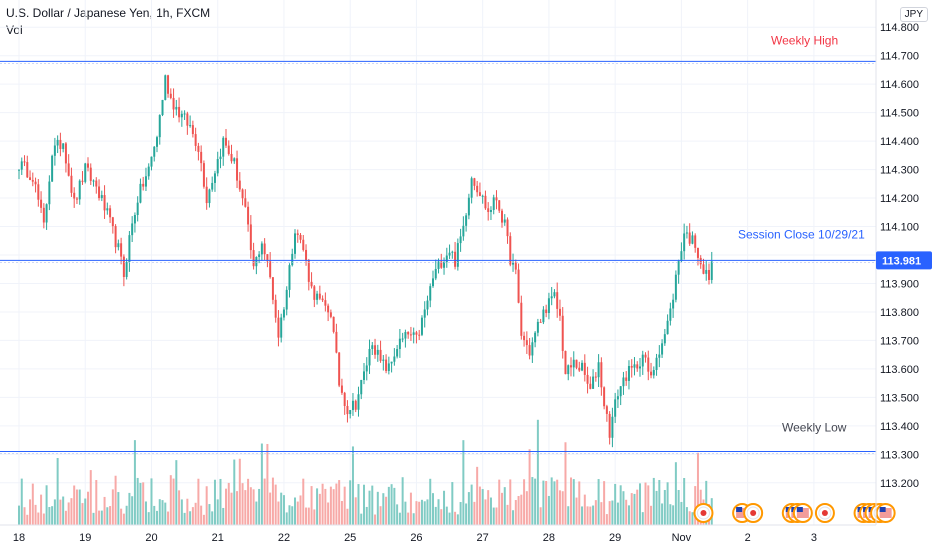 The image size is (932, 550). I want to click on time-tick-label: 25, so click(350, 538).